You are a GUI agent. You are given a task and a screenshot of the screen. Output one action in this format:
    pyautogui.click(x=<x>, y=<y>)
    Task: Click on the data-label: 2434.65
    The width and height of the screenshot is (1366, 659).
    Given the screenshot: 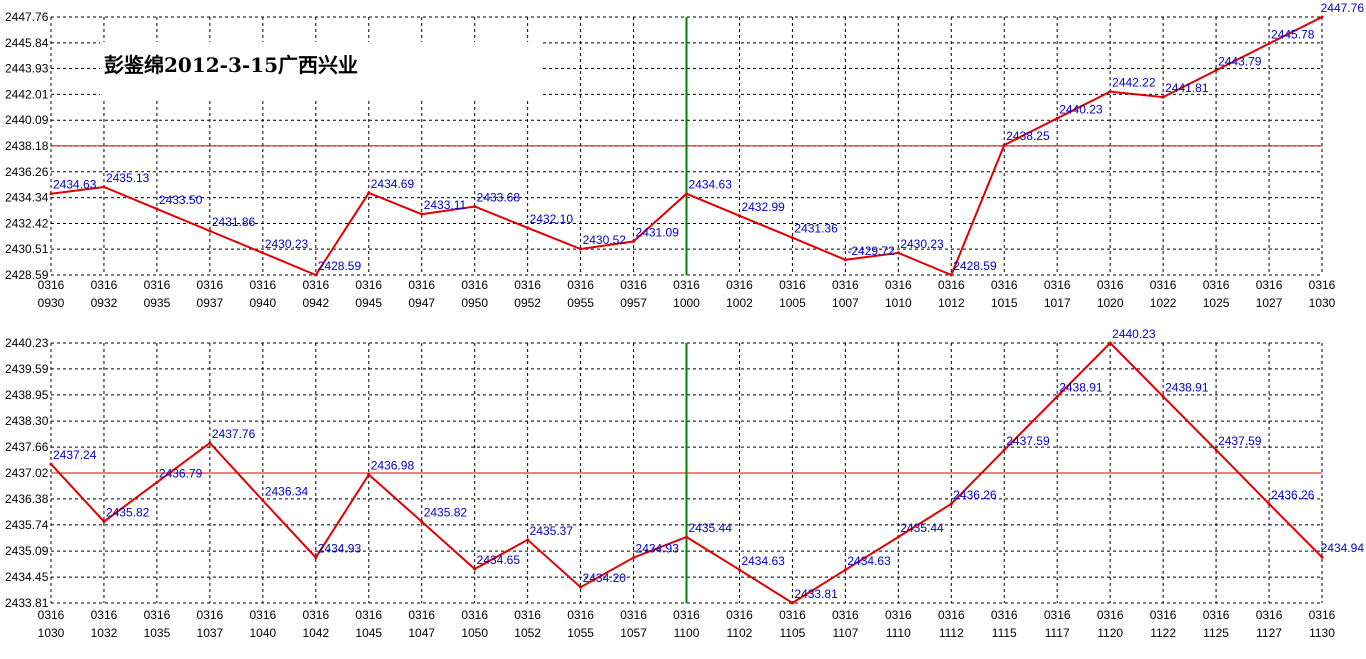 What is the action you would take?
    pyautogui.click(x=499, y=560)
    